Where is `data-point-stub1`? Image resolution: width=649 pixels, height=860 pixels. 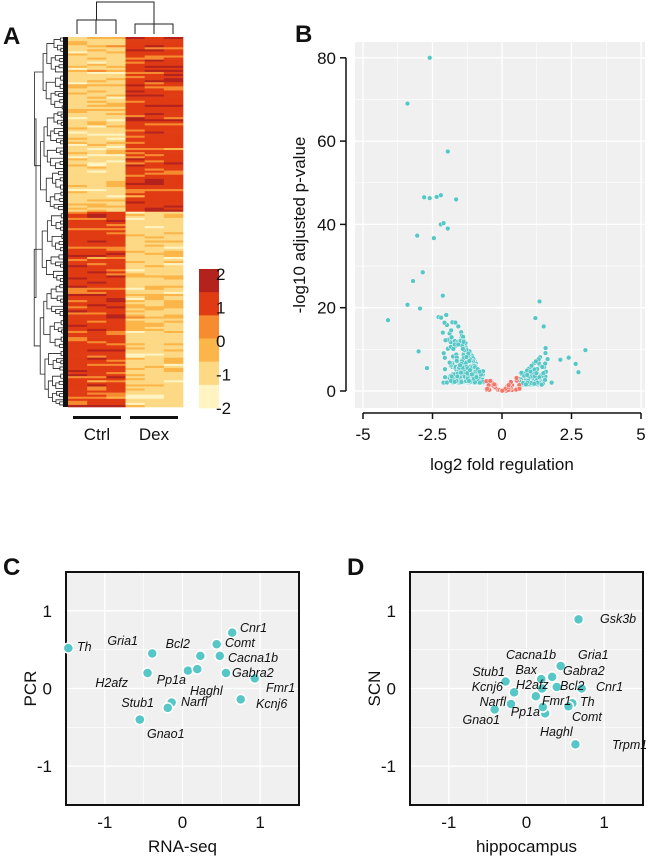 data-point-stub1 is located at coordinates (505, 681).